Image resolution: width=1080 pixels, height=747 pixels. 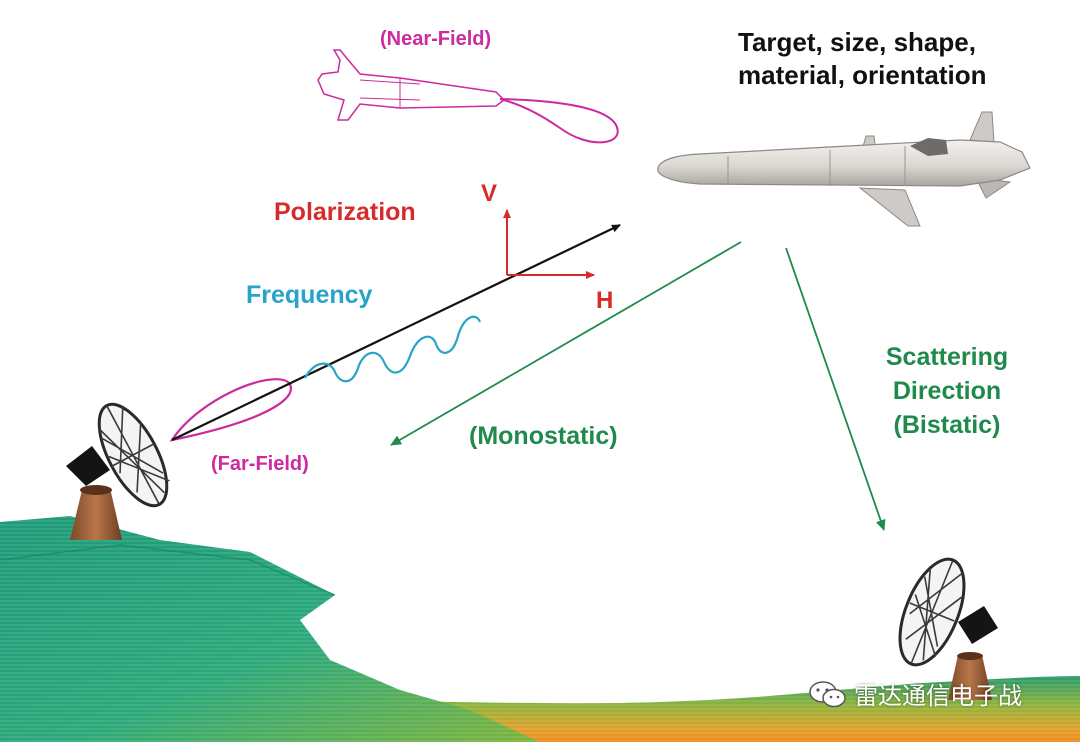 I want to click on right-radar-antenna, so click(x=948, y=628).